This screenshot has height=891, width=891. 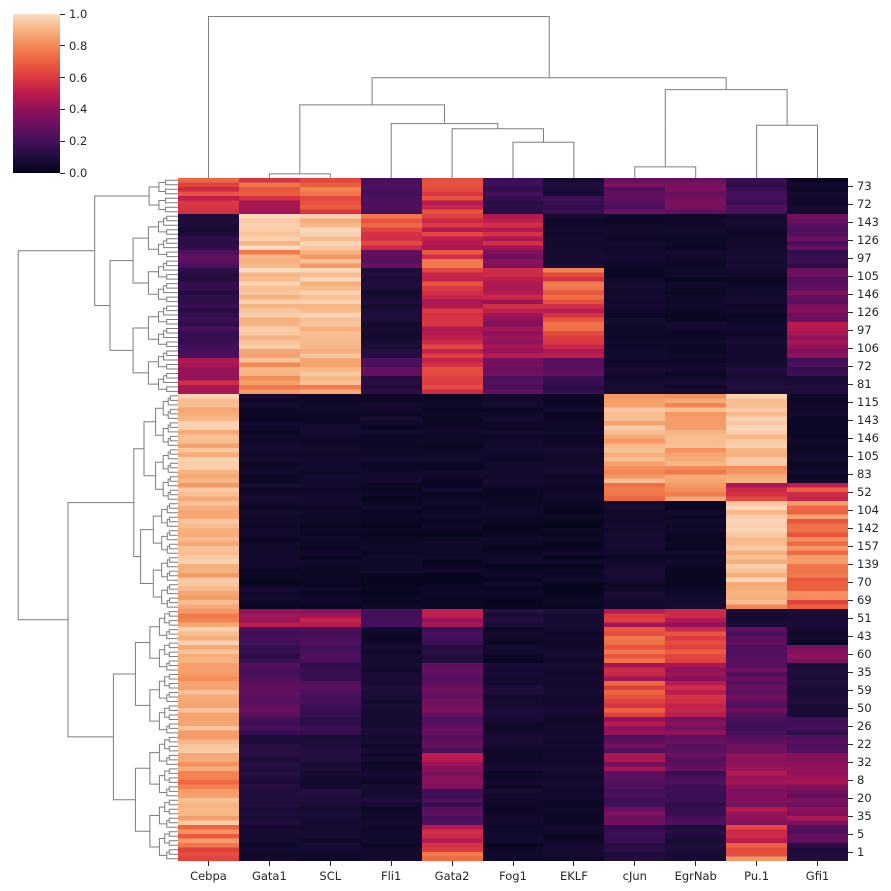 I want to click on colorbar-gradient, so click(x=36, y=93).